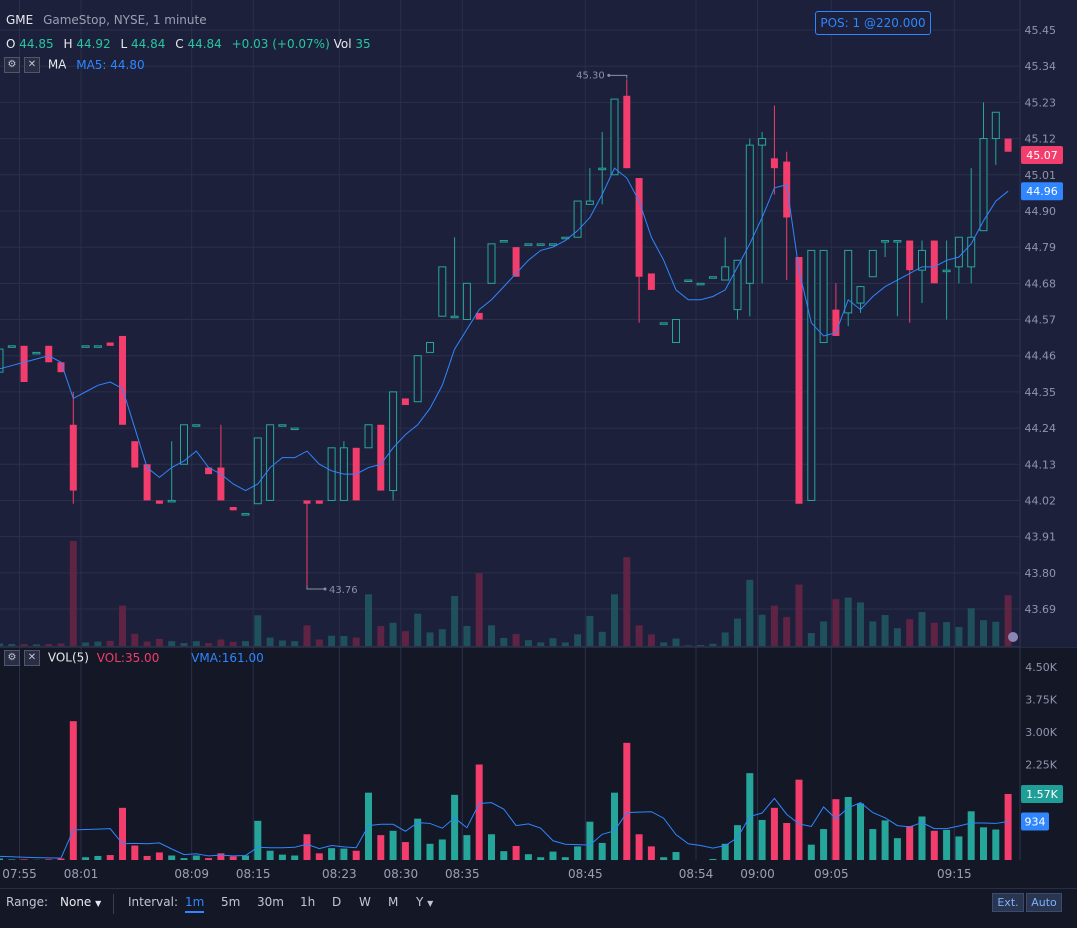  What do you see at coordinates (12, 658) in the screenshot?
I see `volume-settings-icon: ⚙` at bounding box center [12, 658].